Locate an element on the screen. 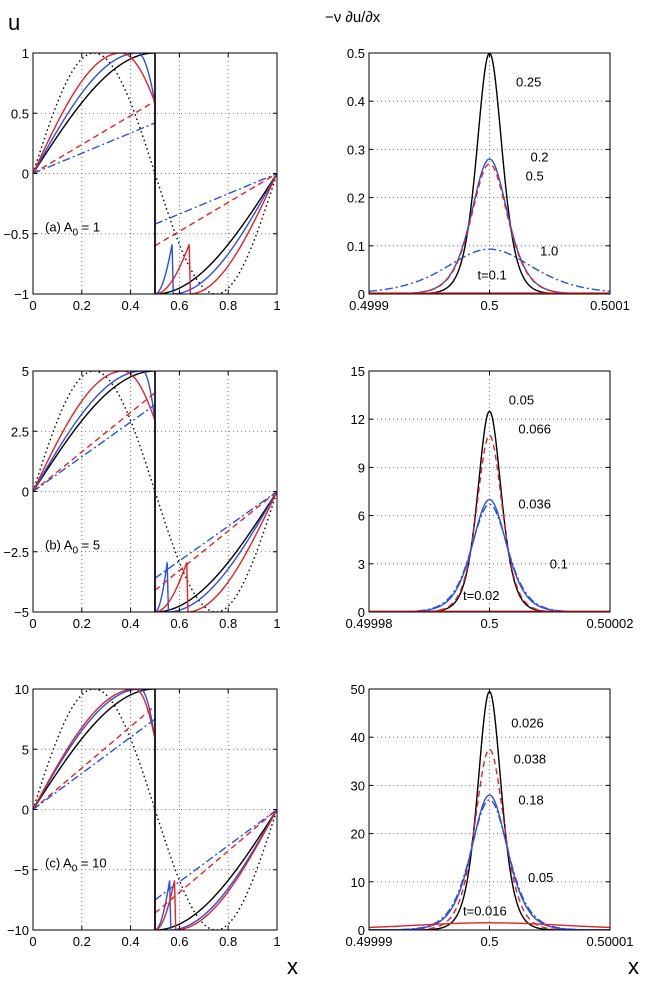 The width and height of the screenshot is (650, 981). y-tick-label: −2.5 is located at coordinates (16, 552).